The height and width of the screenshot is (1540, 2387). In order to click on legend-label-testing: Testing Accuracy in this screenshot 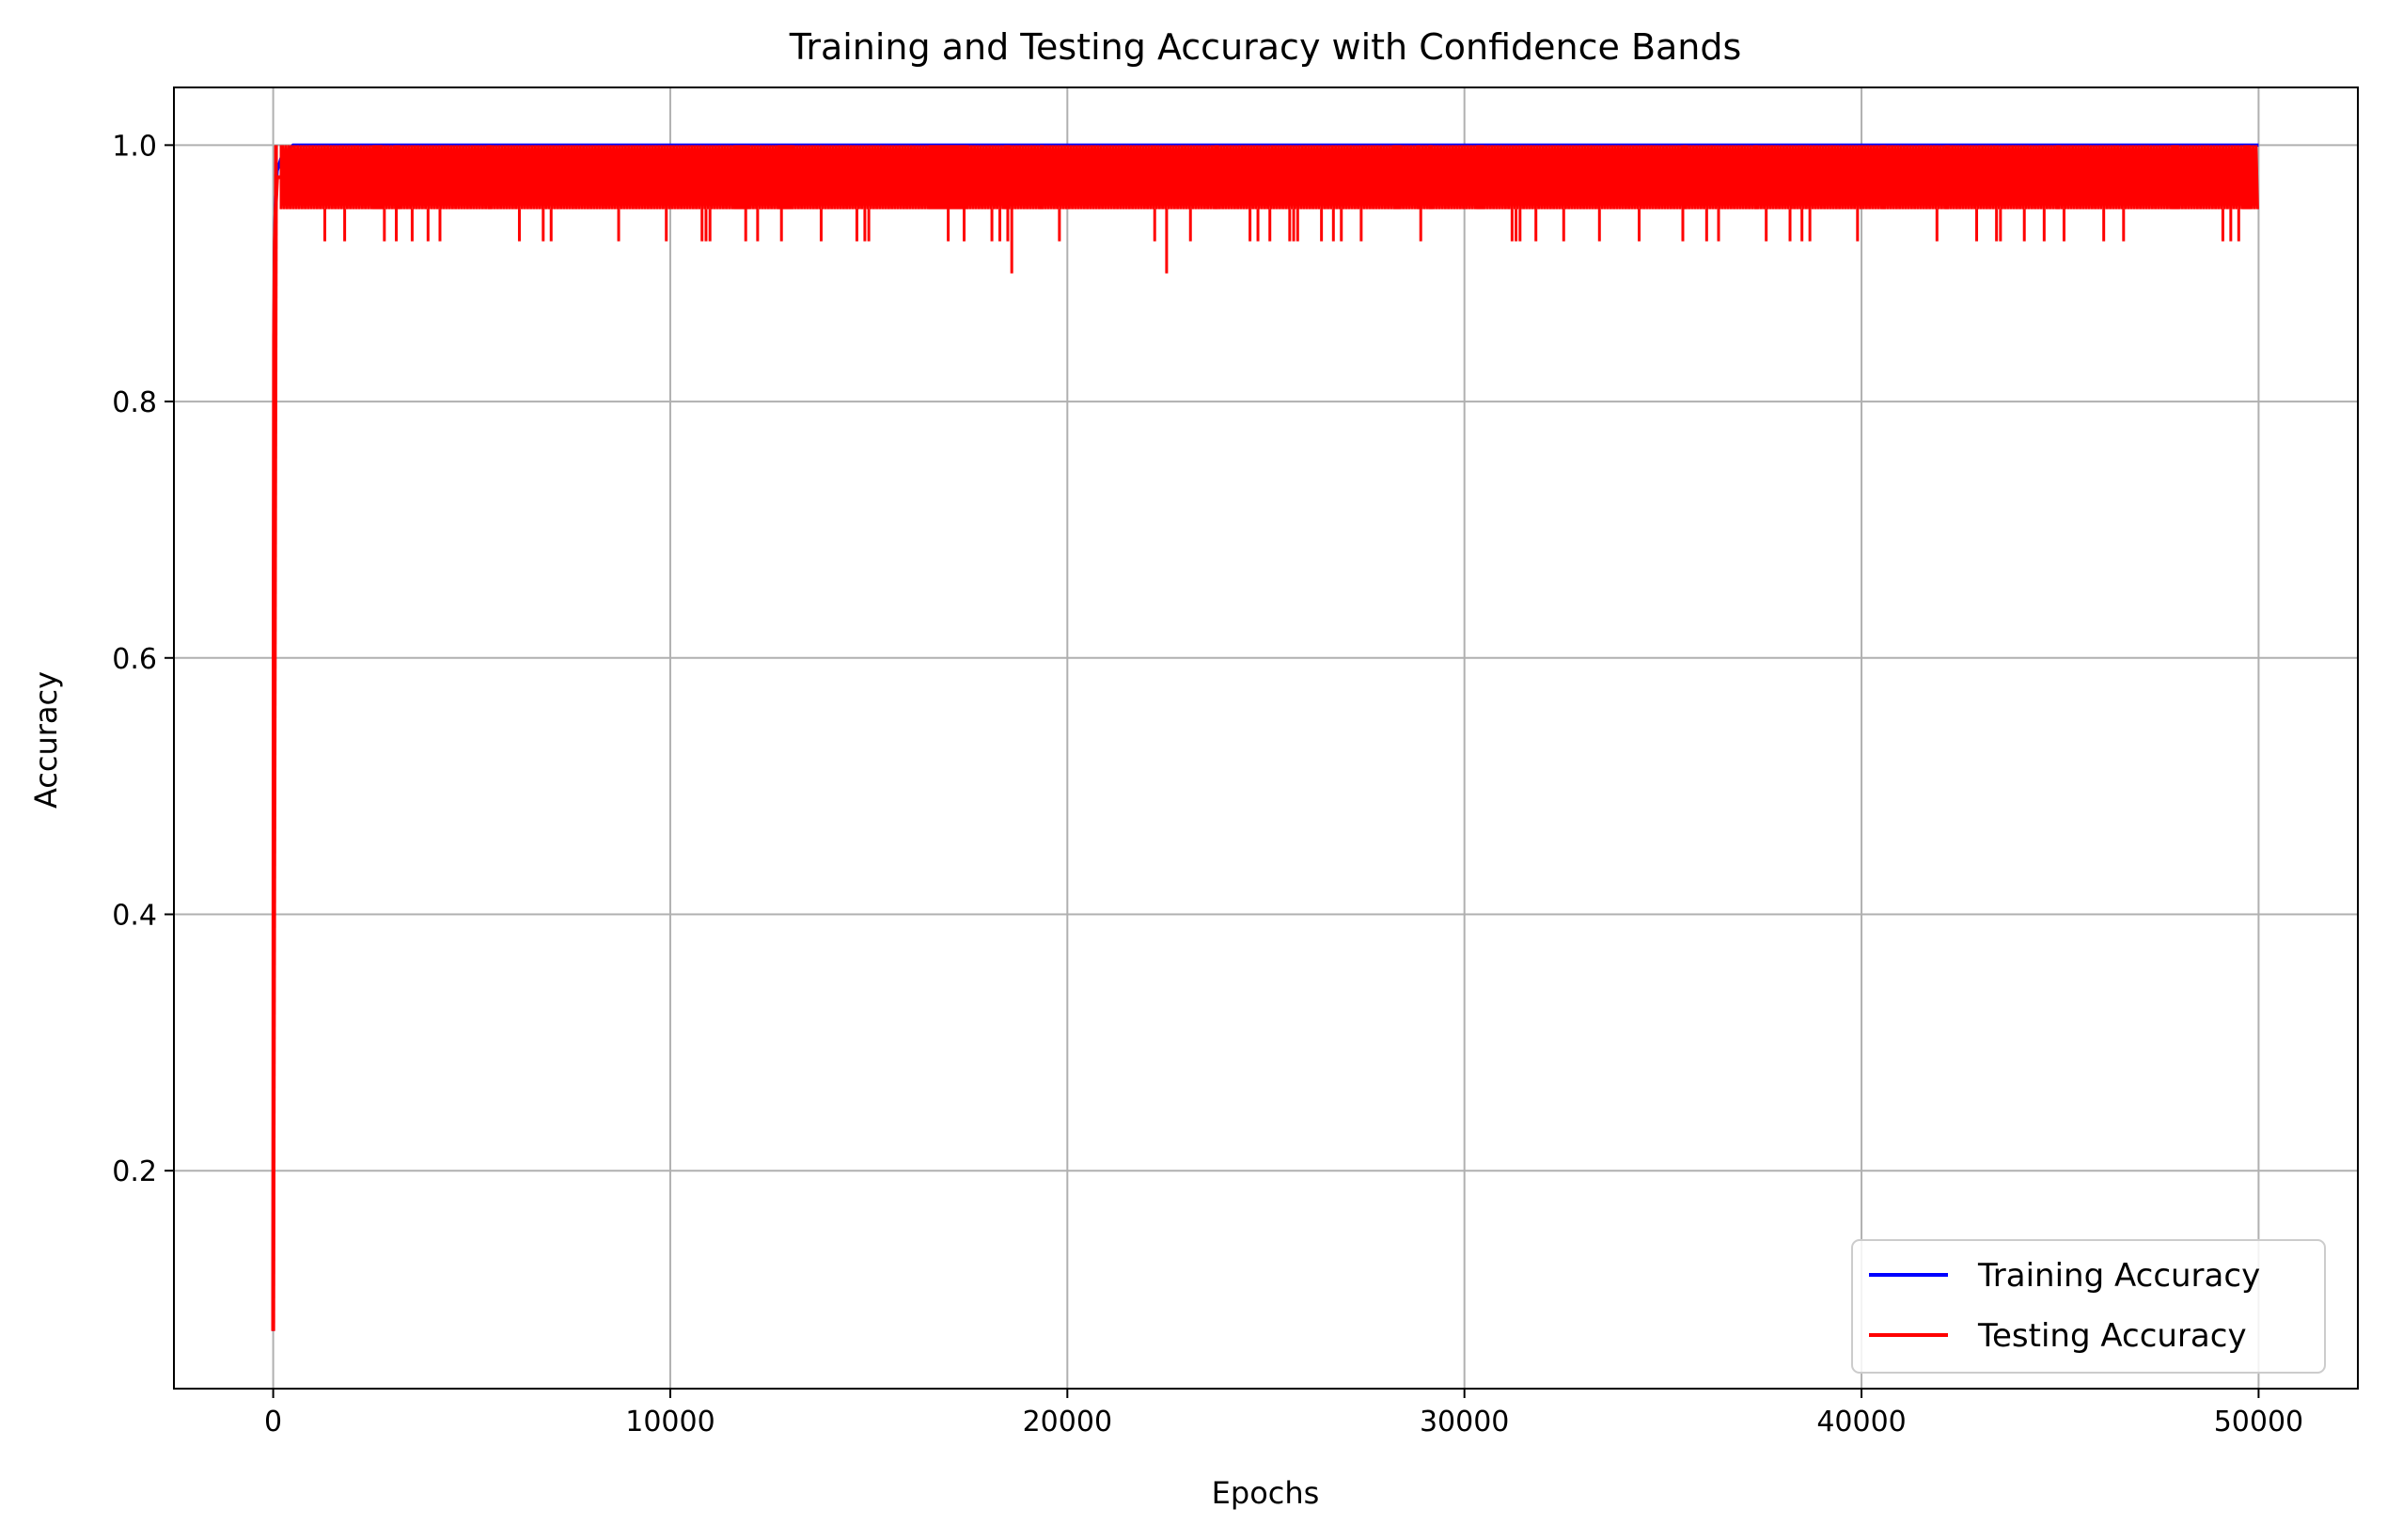, I will do `click(2112, 1336)`.